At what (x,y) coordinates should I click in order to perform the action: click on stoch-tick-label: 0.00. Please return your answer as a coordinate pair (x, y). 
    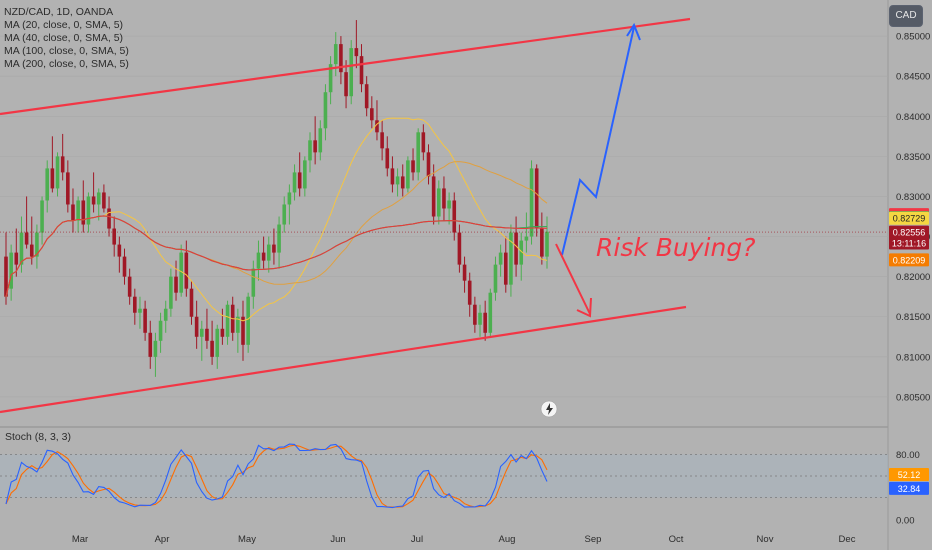
    Looking at the image, I should click on (905, 521).